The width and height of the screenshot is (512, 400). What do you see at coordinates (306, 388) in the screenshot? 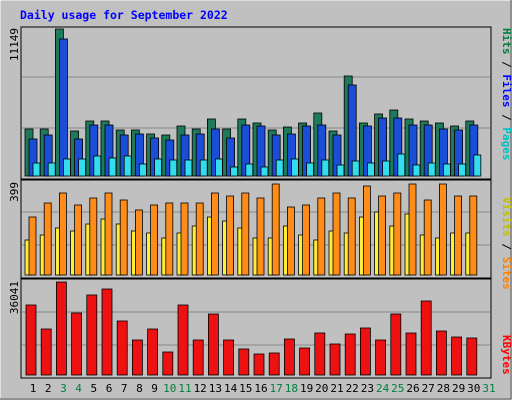
I see `x-tick-label: 19` at bounding box center [306, 388].